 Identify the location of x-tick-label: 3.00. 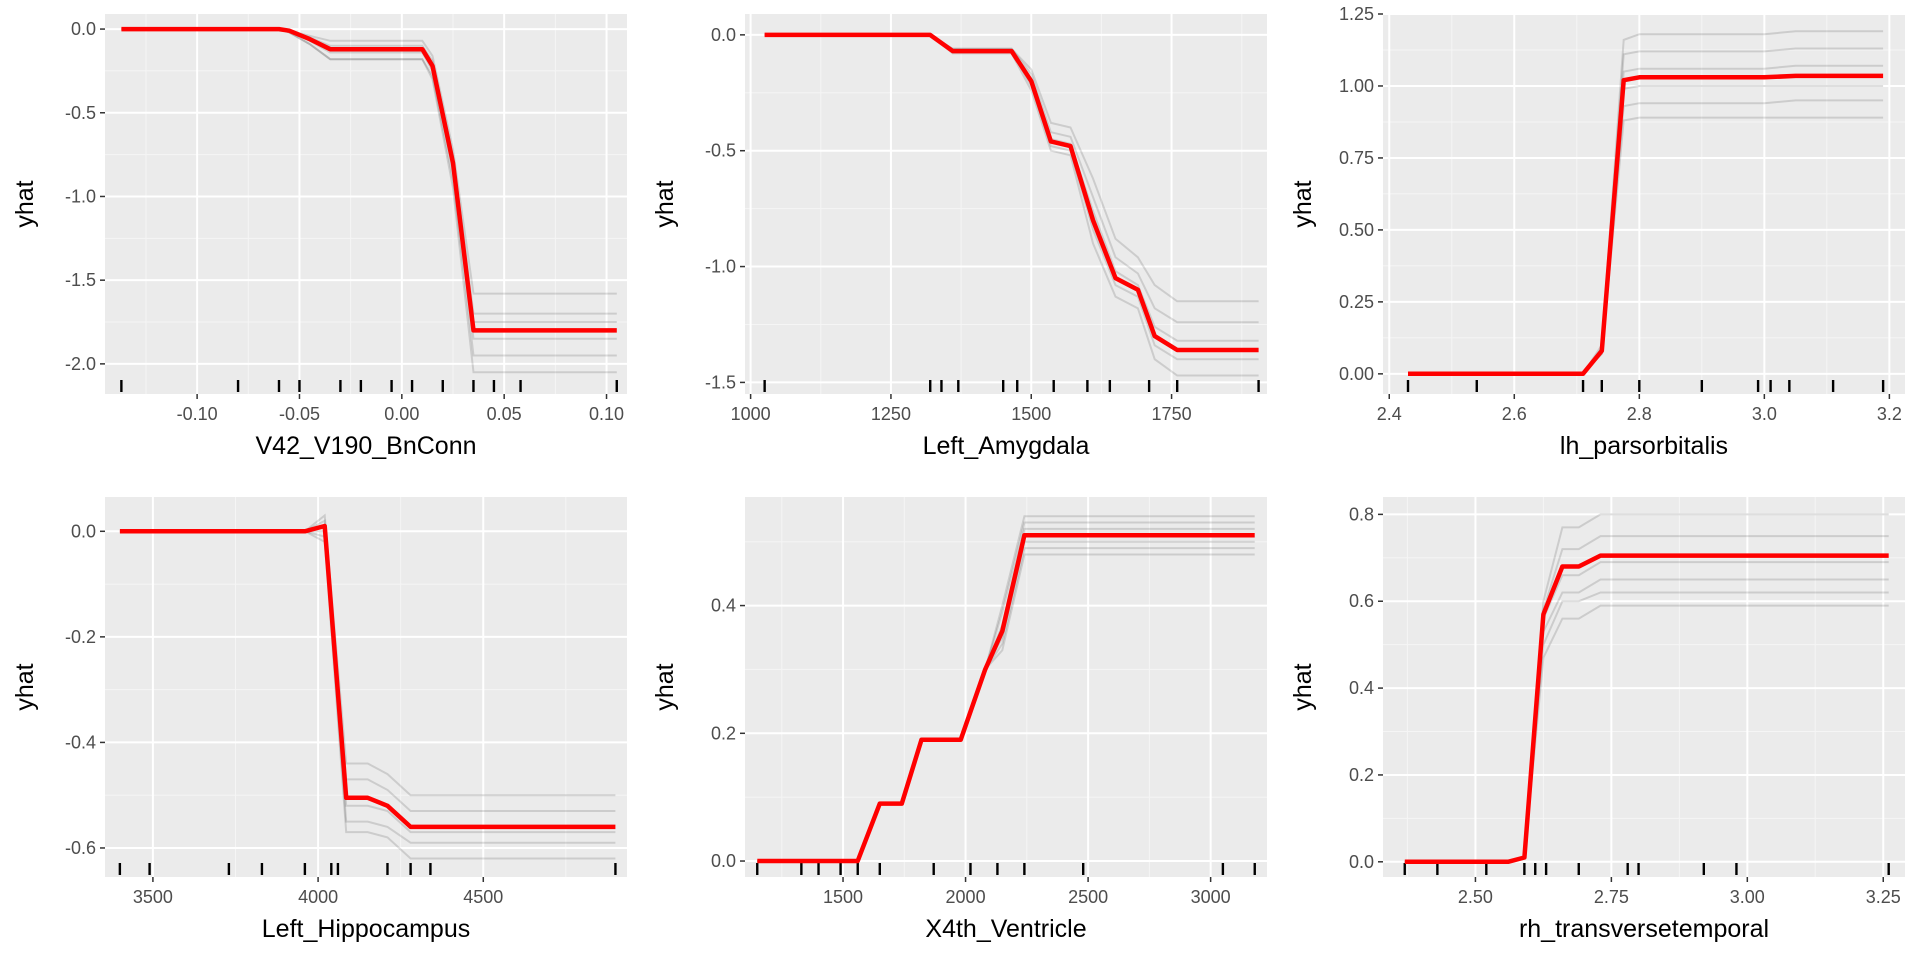
(1747, 897).